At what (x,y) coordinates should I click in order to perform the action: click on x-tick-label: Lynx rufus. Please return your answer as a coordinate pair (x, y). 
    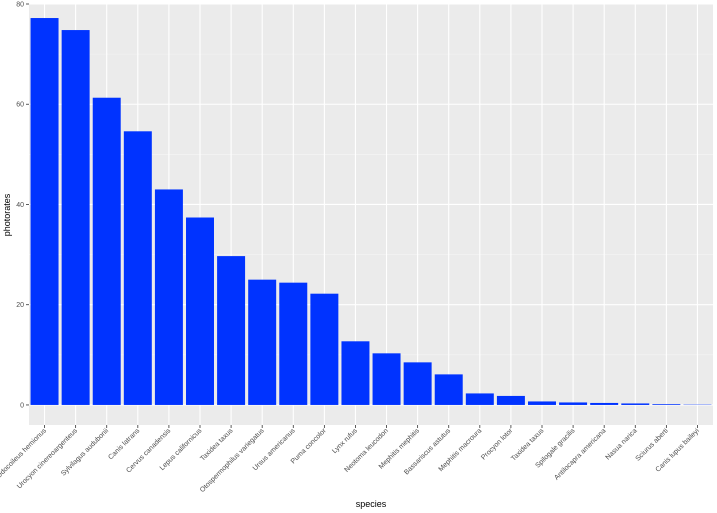
    Looking at the image, I should click on (345, 441).